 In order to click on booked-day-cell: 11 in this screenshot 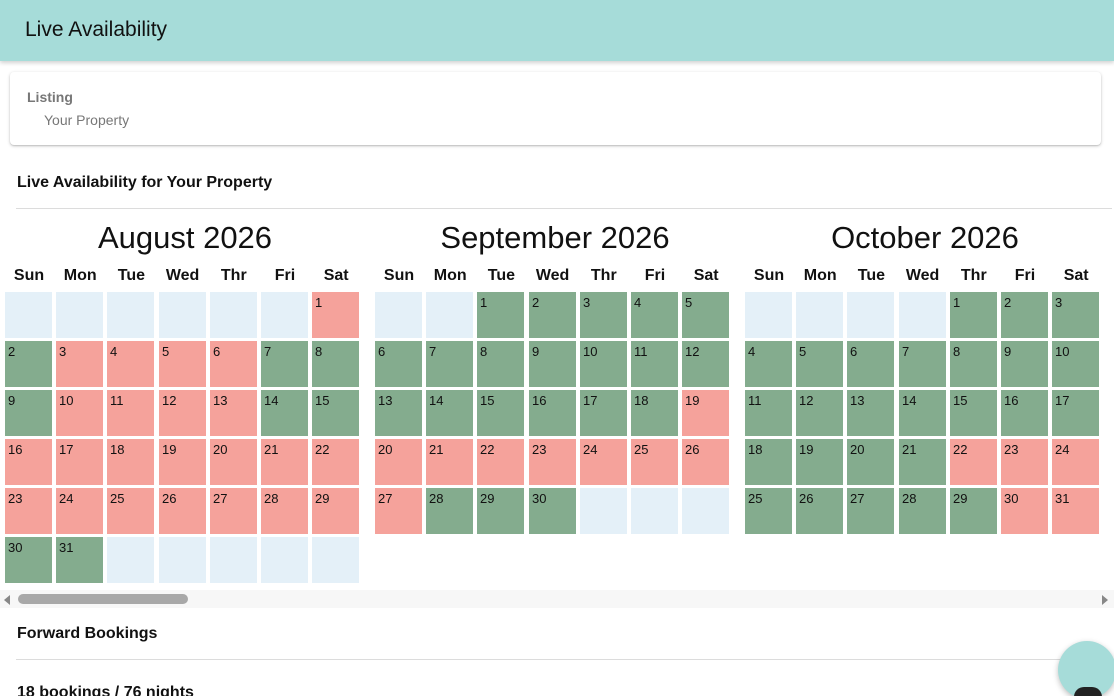, I will do `click(130, 413)`.